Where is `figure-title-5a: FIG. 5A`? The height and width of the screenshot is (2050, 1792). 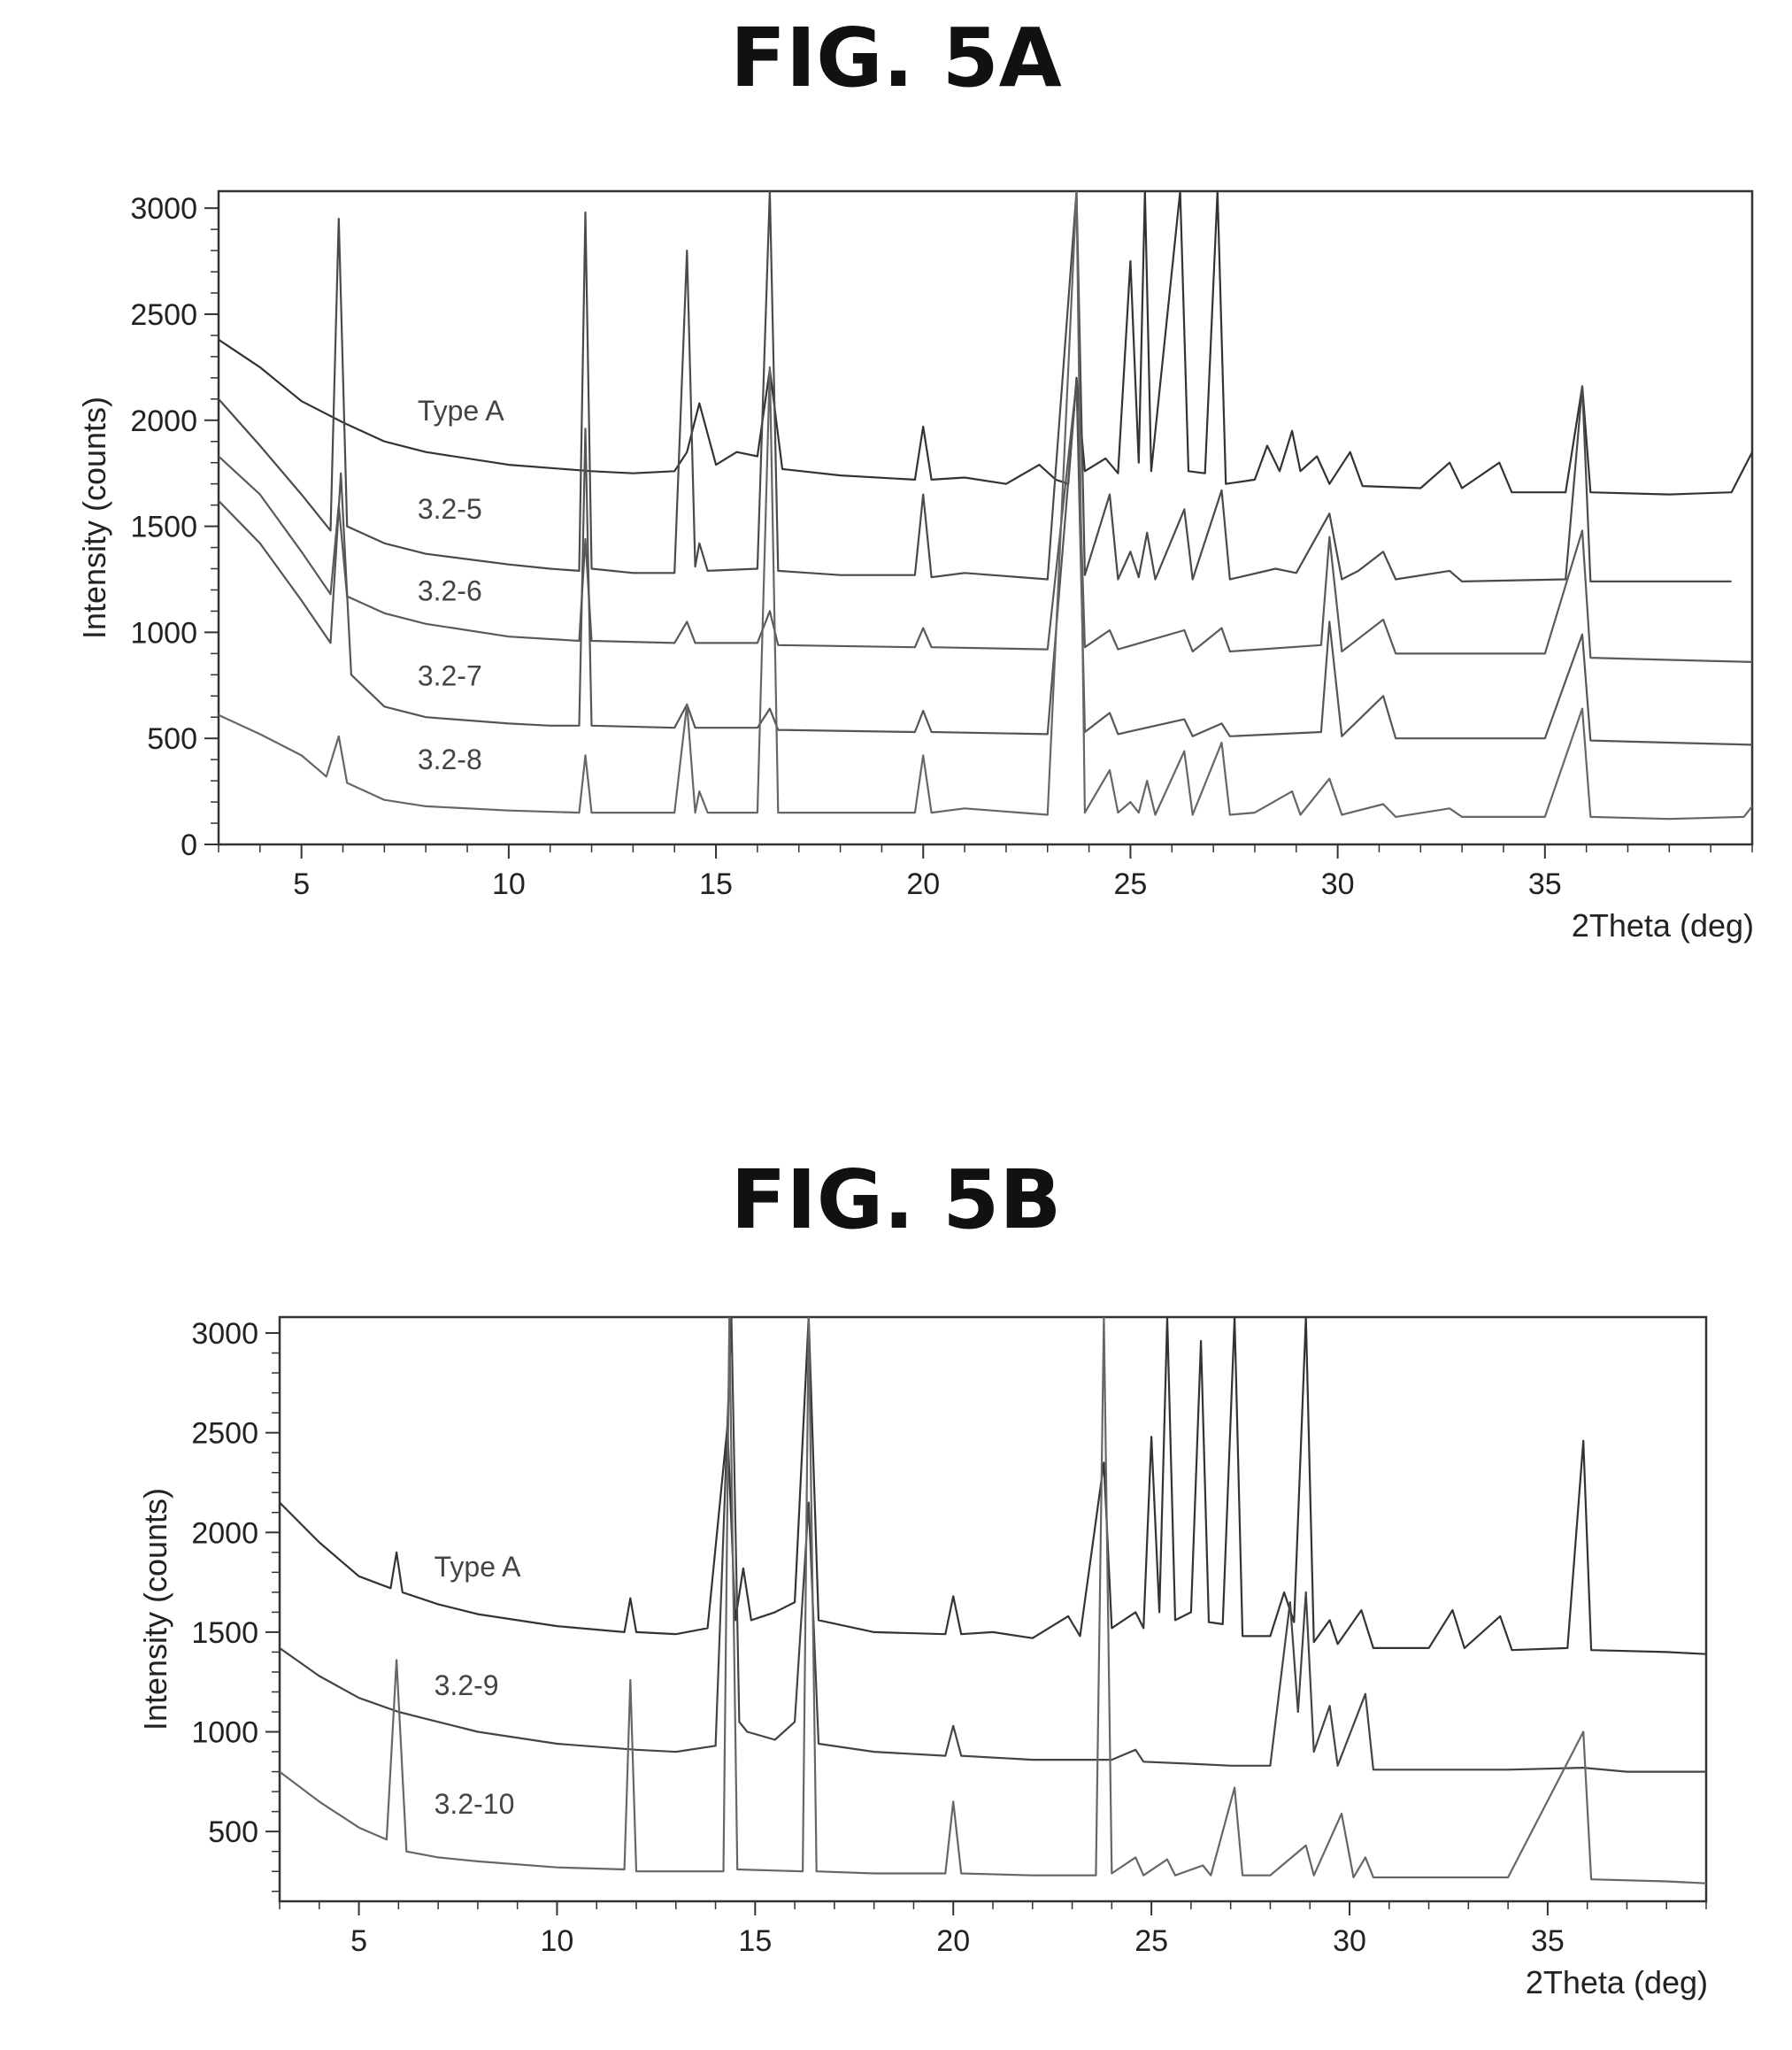 figure-title-5a: FIG. 5A is located at coordinates (896, 58).